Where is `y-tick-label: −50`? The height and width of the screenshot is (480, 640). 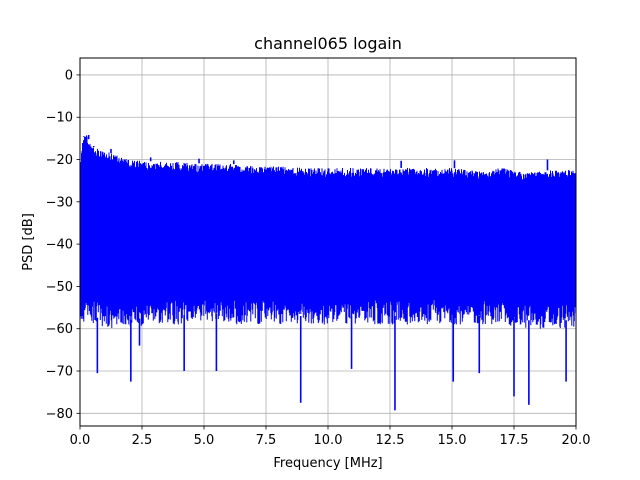
y-tick-label: −50 is located at coordinates (59, 287).